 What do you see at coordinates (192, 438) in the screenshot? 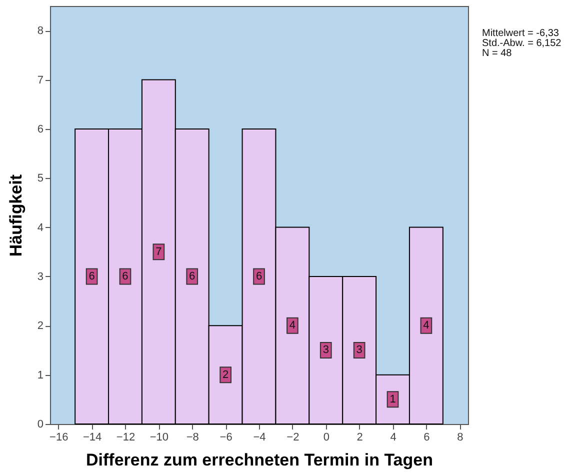
I see `x-tick-label: −8` at bounding box center [192, 438].